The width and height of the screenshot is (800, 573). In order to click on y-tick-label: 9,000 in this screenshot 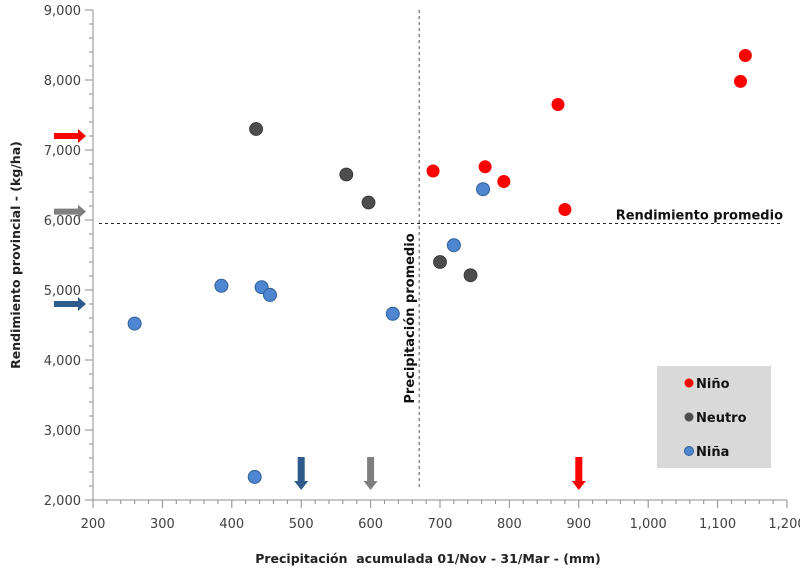, I will do `click(62, 11)`.